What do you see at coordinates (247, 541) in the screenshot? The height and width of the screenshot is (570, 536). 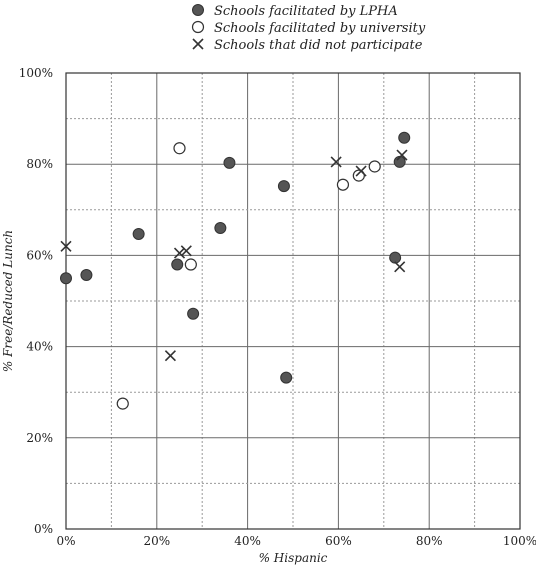 I see `x-tick-label: 40%` at bounding box center [247, 541].